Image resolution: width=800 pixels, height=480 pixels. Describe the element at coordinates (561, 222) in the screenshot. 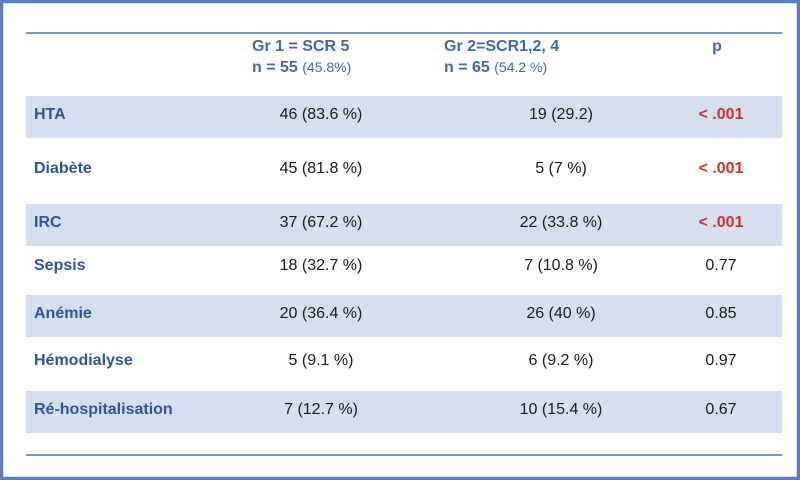

I see `cell-group2: 22 (33.8 %)` at that location.